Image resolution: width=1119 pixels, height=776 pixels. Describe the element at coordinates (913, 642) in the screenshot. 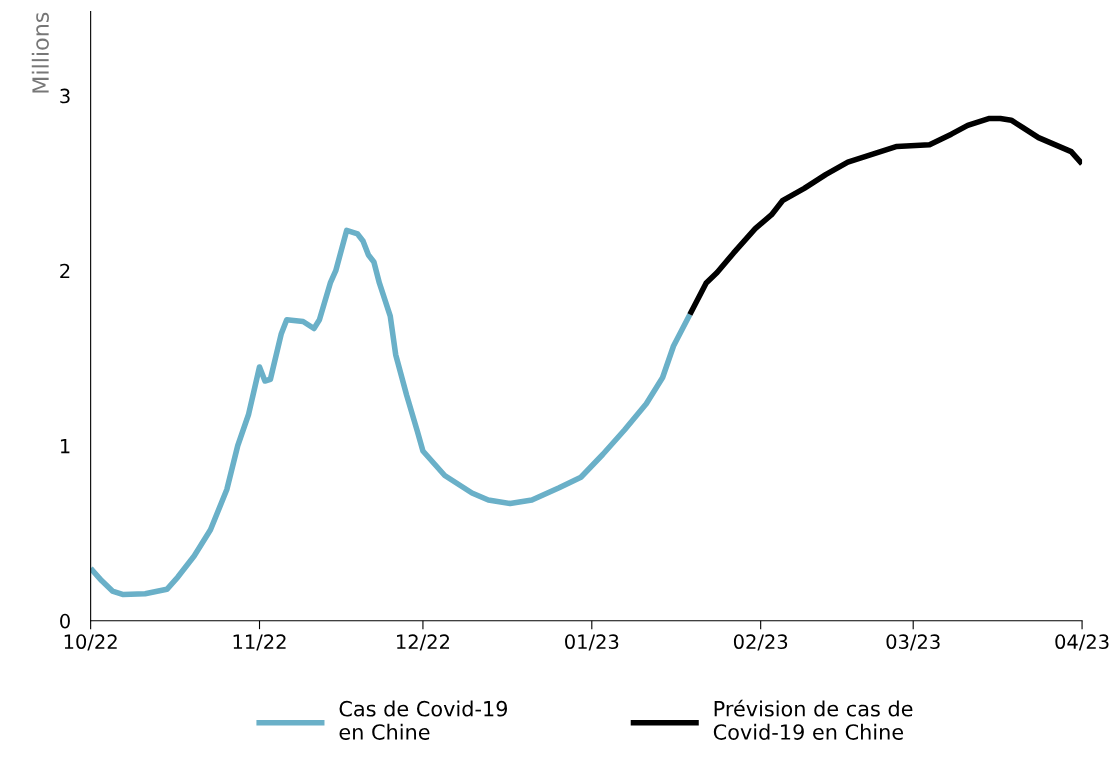

I see `x-tick-label: 03/23` at that location.